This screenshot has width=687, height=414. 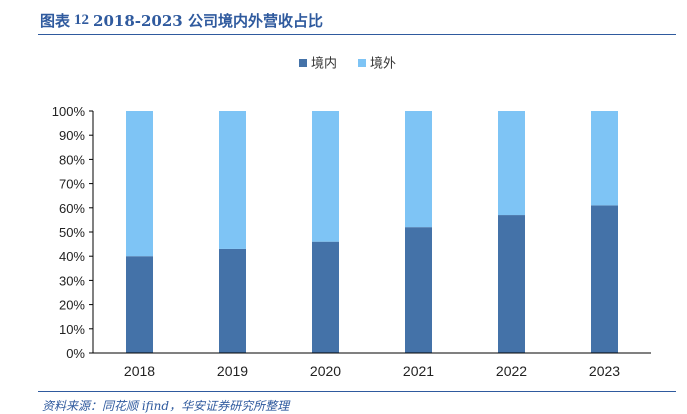 I want to click on legend-label-domestic: 境内, so click(x=324, y=64).